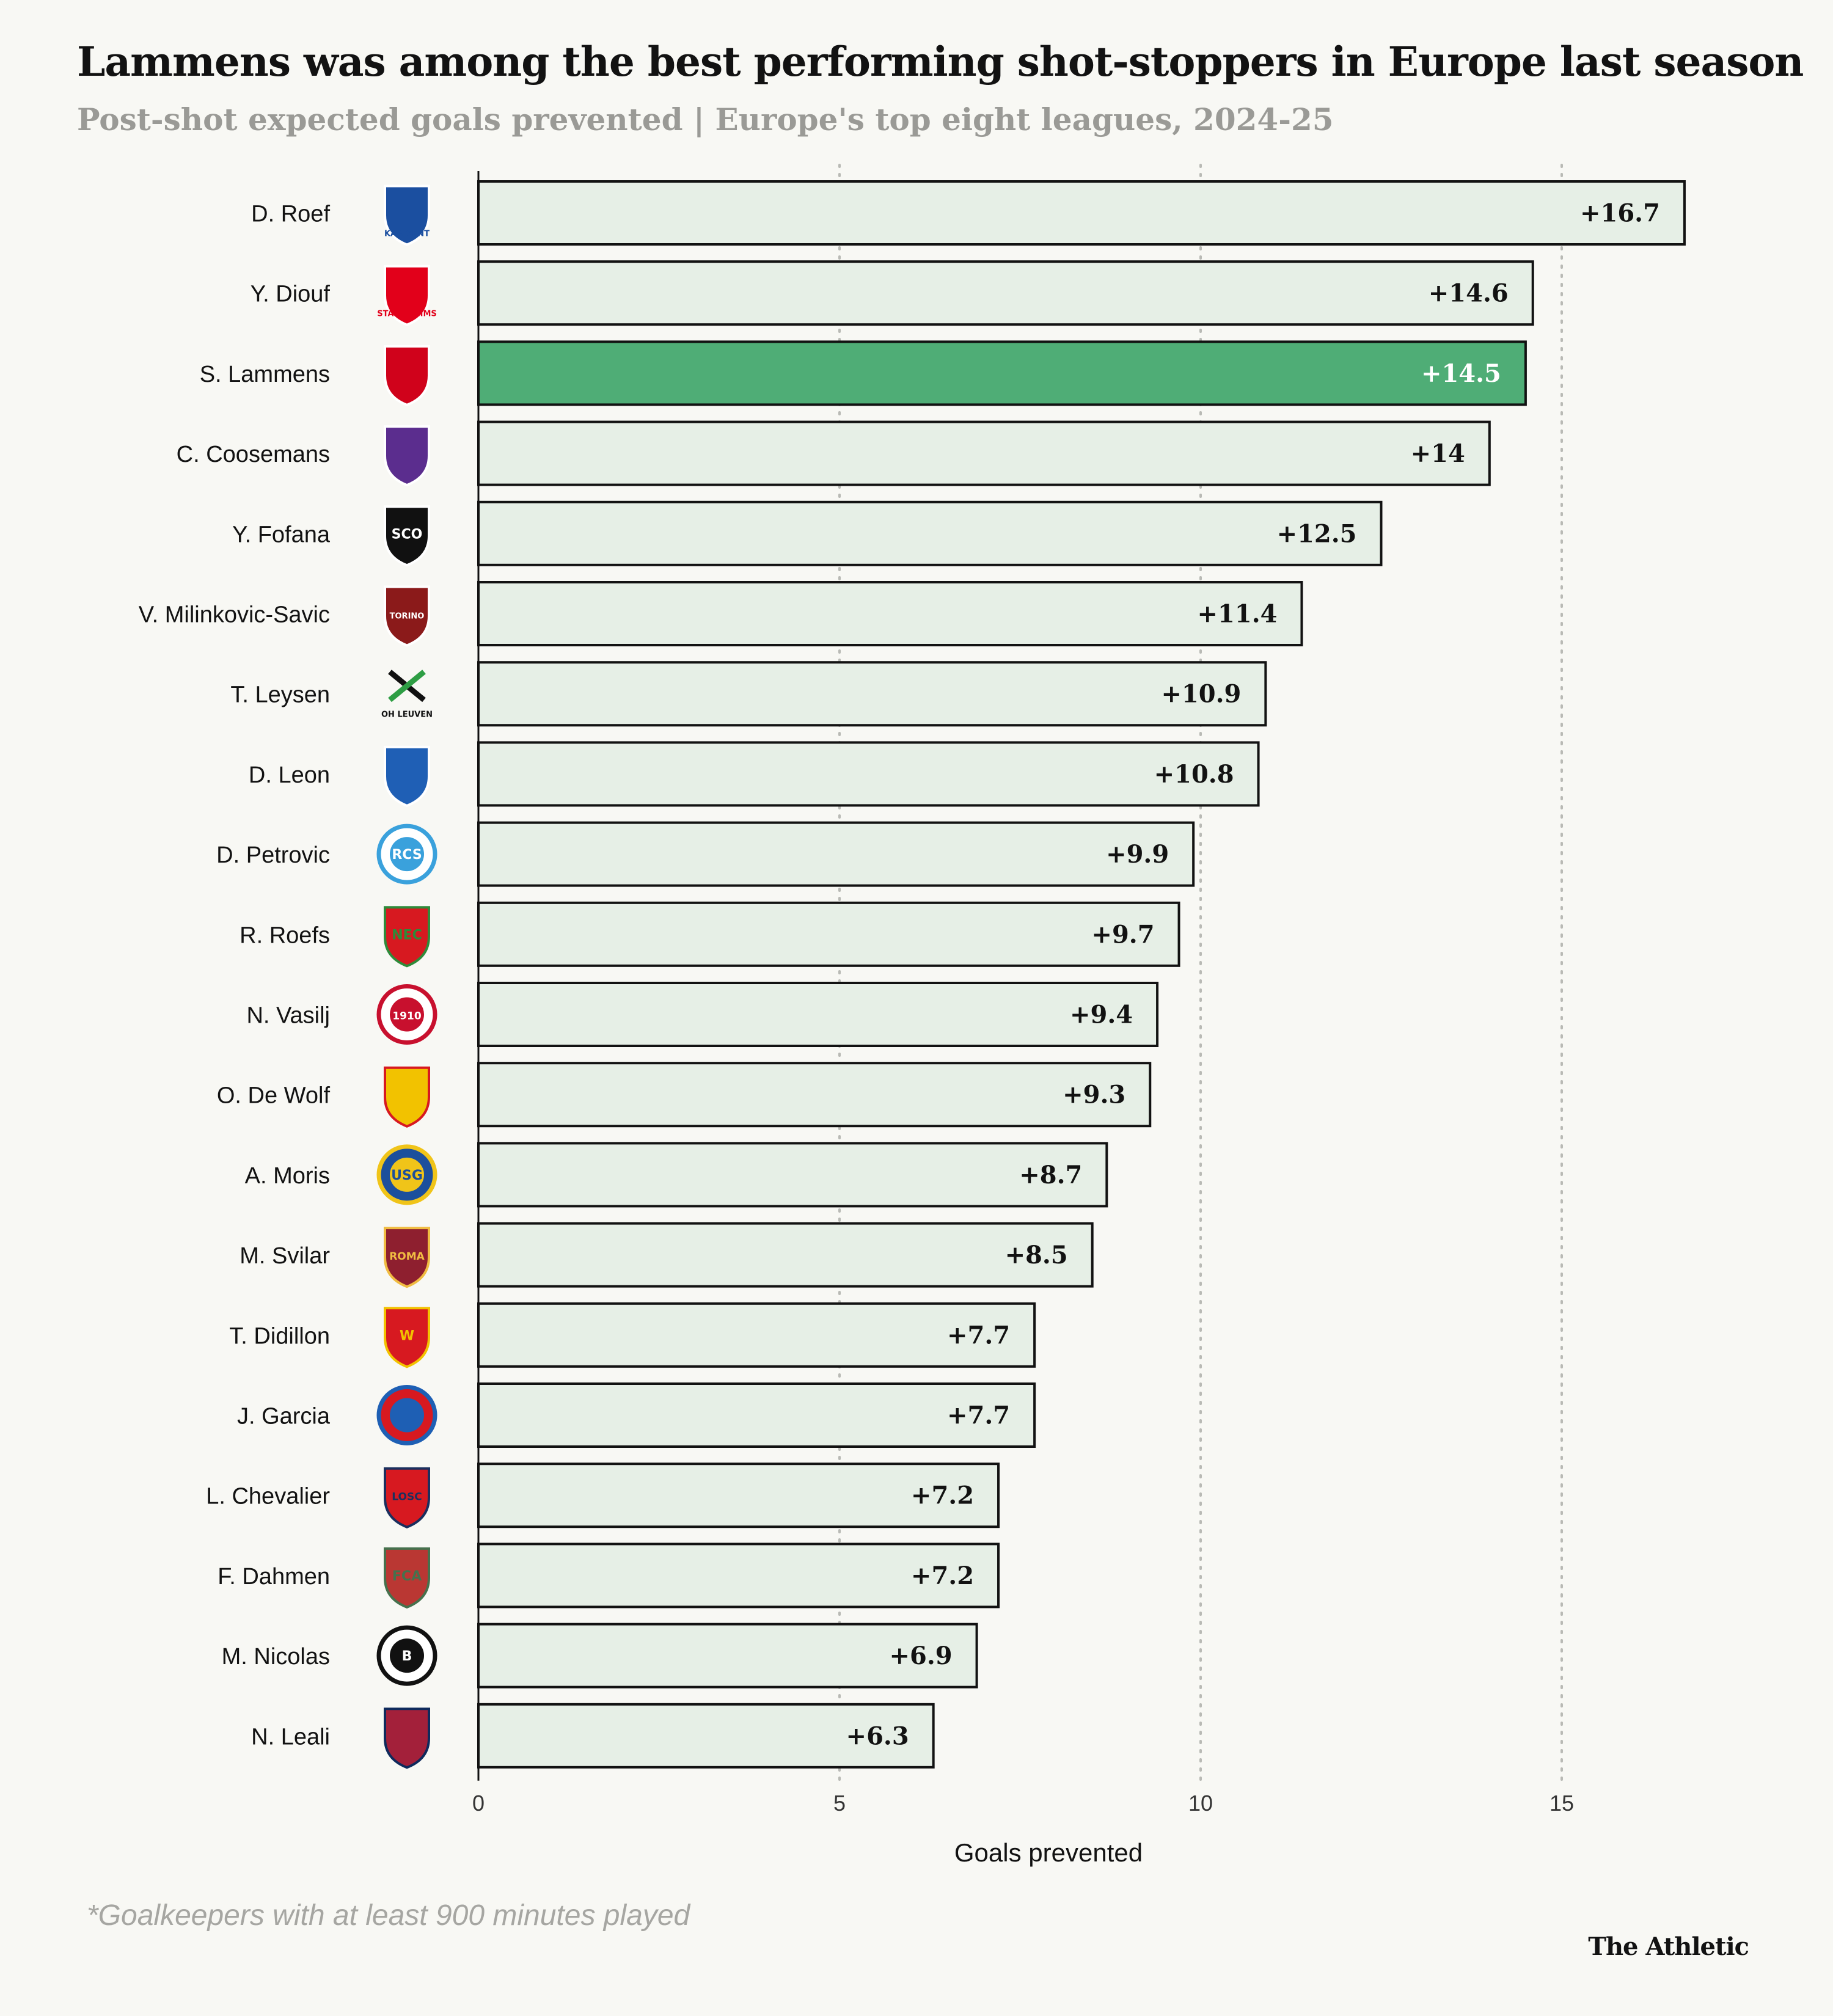 This screenshot has width=1833, height=2016. Describe the element at coordinates (407, 456) in the screenshot. I see `anderlecht-crest-icon` at that location.